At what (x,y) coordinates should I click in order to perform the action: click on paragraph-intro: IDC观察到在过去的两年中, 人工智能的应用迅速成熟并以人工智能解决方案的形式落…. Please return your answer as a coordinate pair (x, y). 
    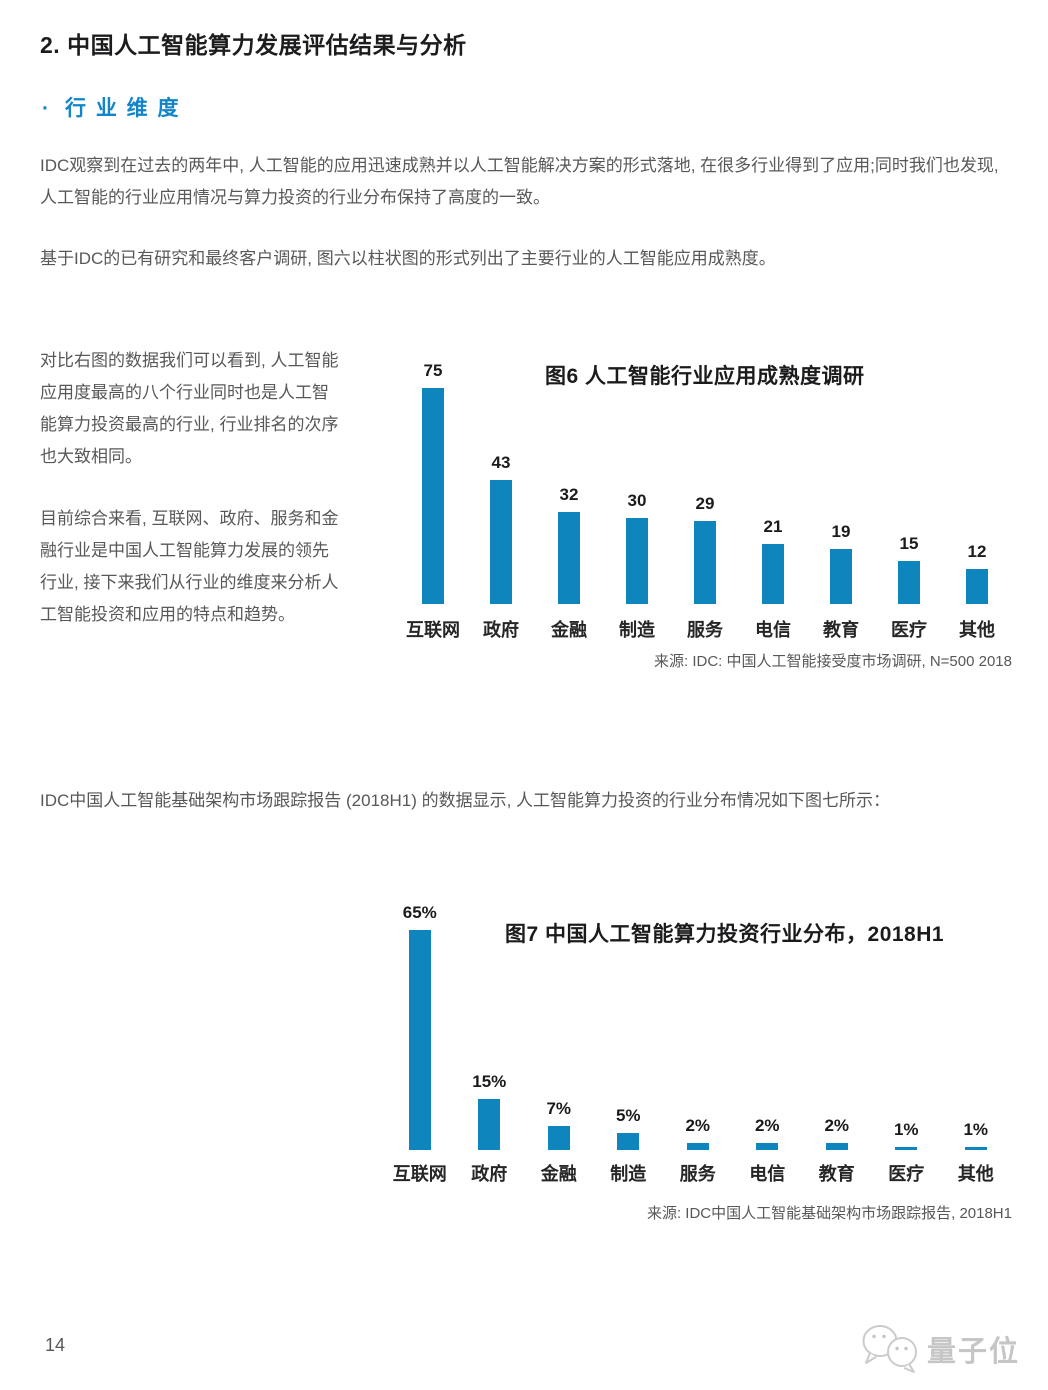
    Looking at the image, I should click on (519, 181).